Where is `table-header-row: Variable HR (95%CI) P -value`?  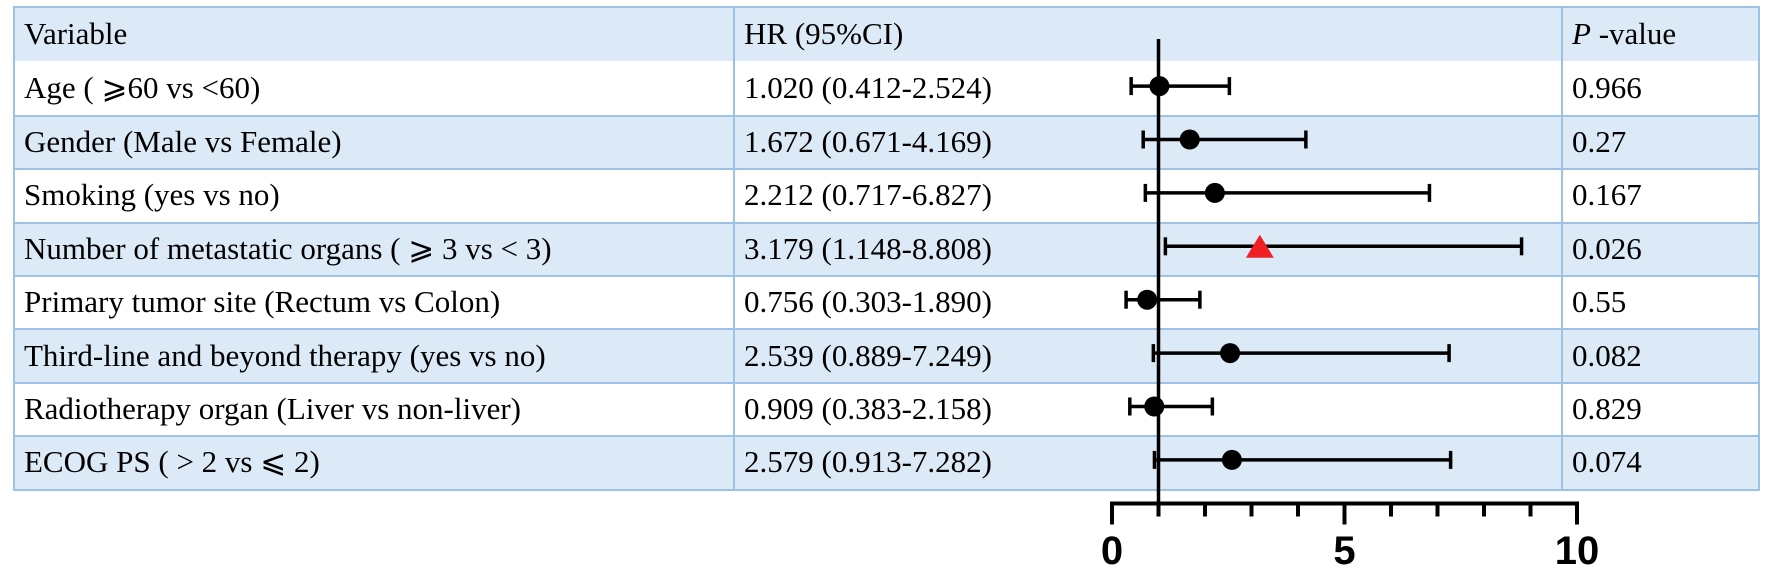 table-header-row: Variable HR (95%CI) P -value is located at coordinates (886, 35).